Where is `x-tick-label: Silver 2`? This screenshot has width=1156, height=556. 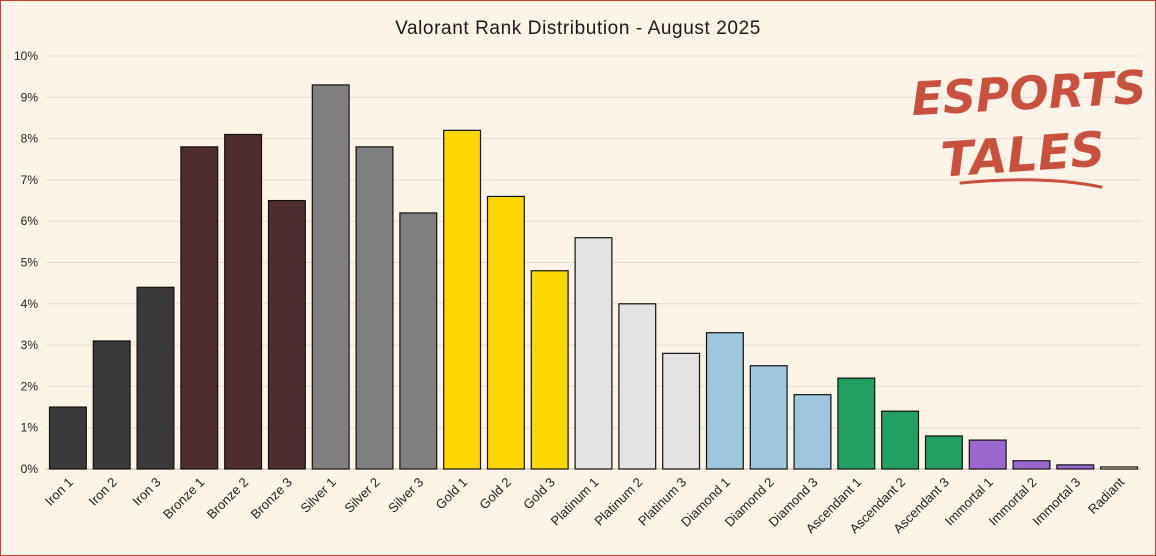 x-tick-label: Silver 2 is located at coordinates (361, 495).